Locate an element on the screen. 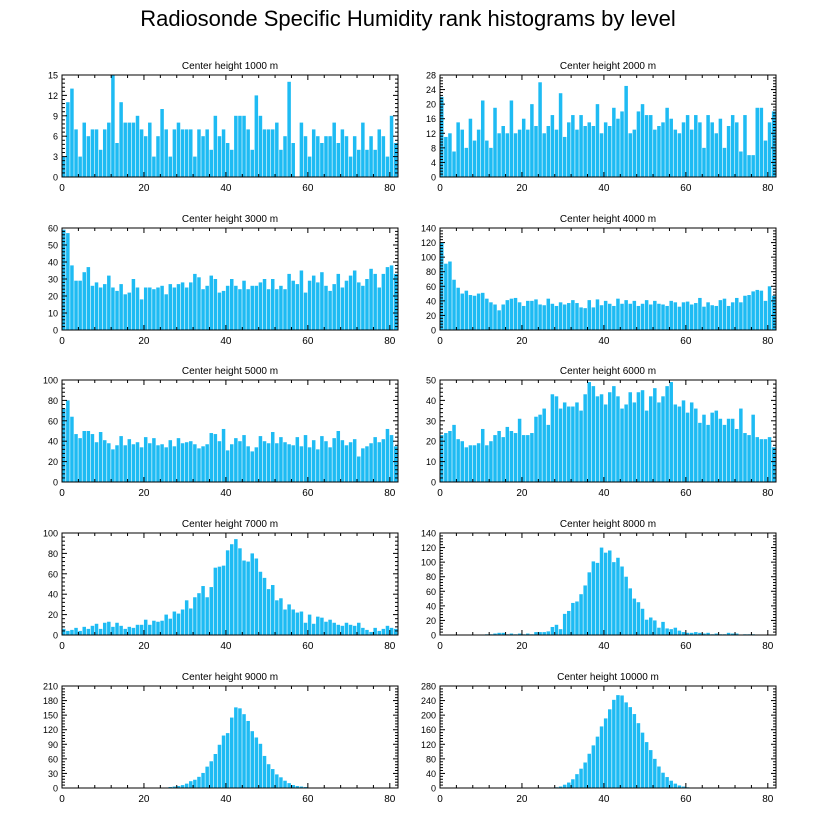  y-tick-label: 50 is located at coordinates (431, 381).